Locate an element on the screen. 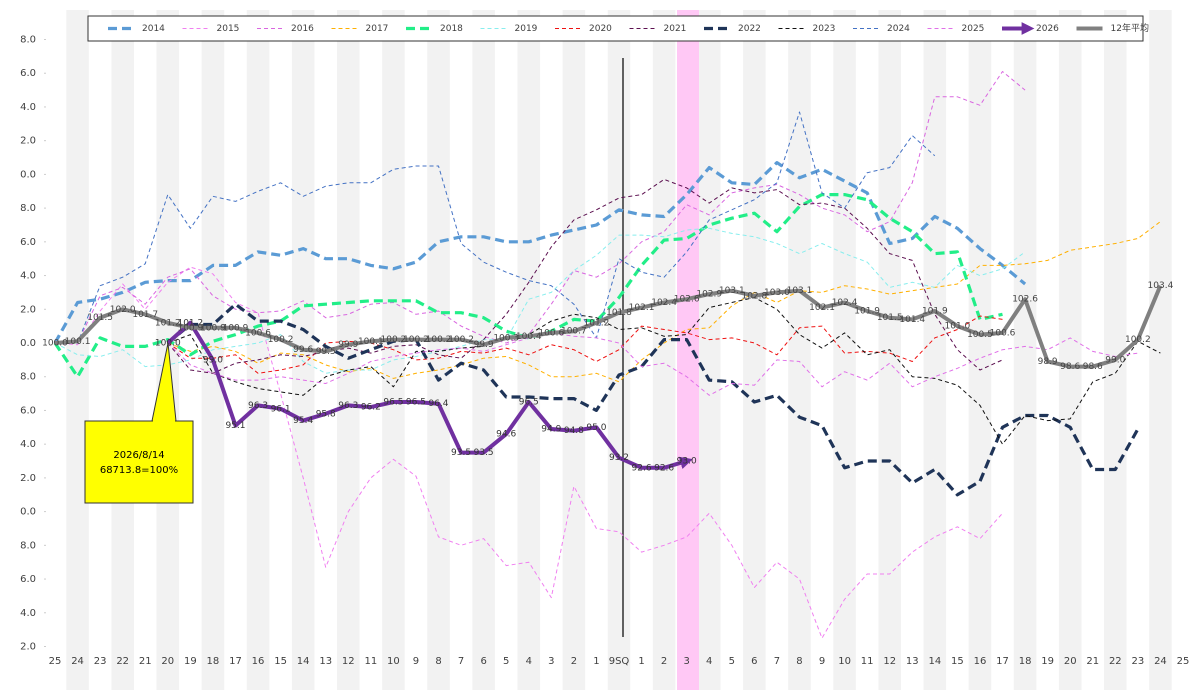 This screenshot has height=694, width=1200. x-tick-label: 19 is located at coordinates (190, 661).